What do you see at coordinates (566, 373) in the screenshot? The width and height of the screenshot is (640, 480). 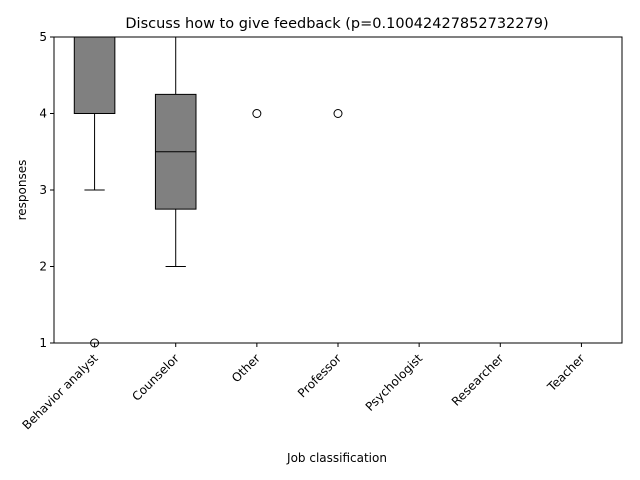 I see `x-tick-label: Teacher` at bounding box center [566, 373].